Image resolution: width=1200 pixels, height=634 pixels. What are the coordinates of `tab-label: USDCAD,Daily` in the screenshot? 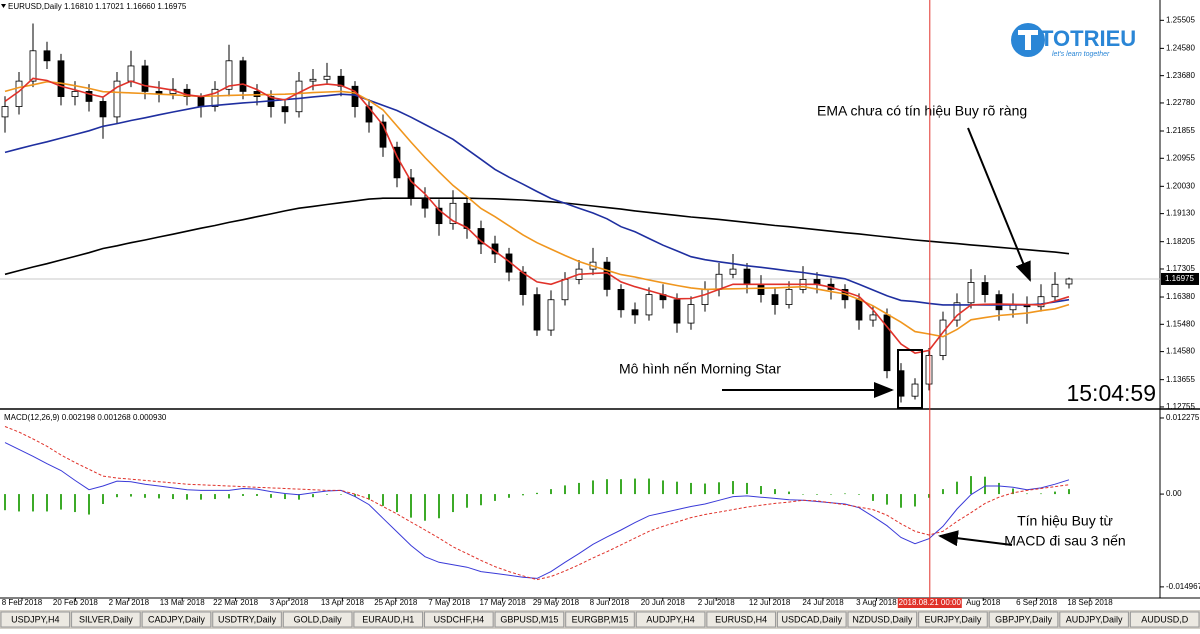 It's located at (812, 619).